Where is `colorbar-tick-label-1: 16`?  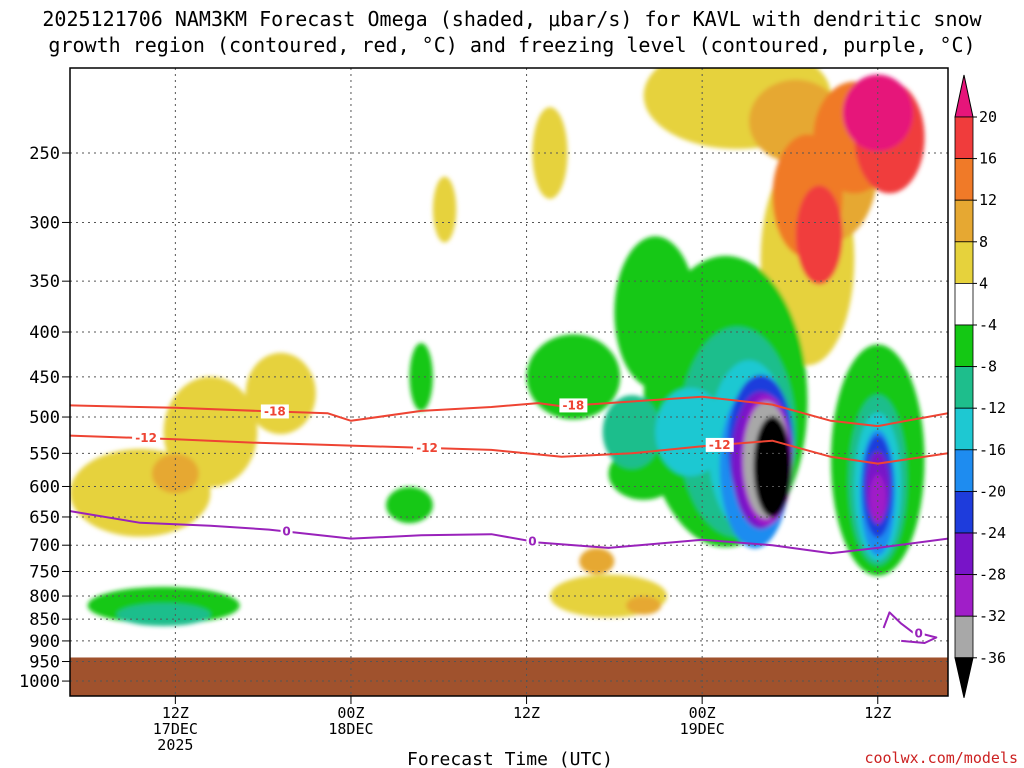 colorbar-tick-label-1: 16 is located at coordinates (988, 159).